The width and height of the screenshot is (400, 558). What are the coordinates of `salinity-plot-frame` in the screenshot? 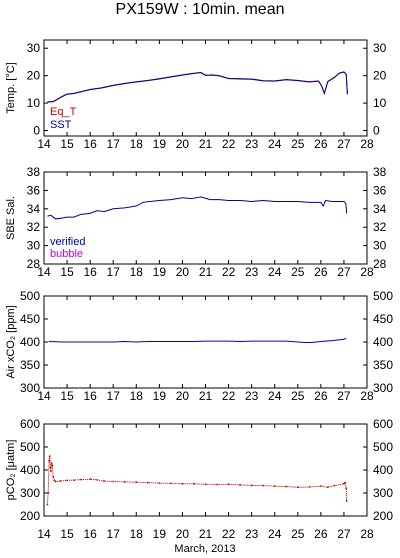 It's located at (205, 218).